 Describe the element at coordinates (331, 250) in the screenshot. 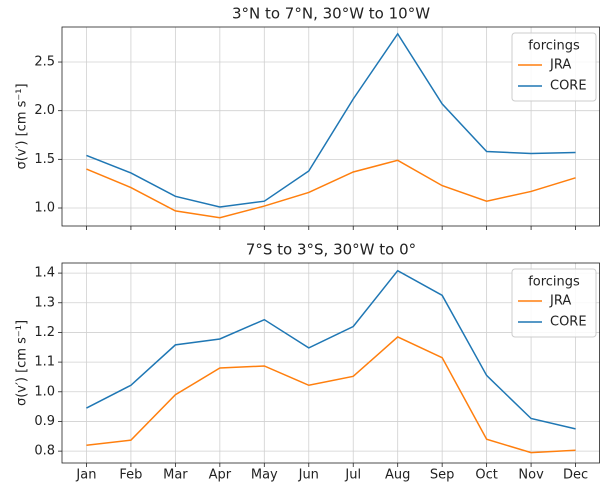

I see `chart-title: 7°S to 3°S, 30°W to 0°` at that location.